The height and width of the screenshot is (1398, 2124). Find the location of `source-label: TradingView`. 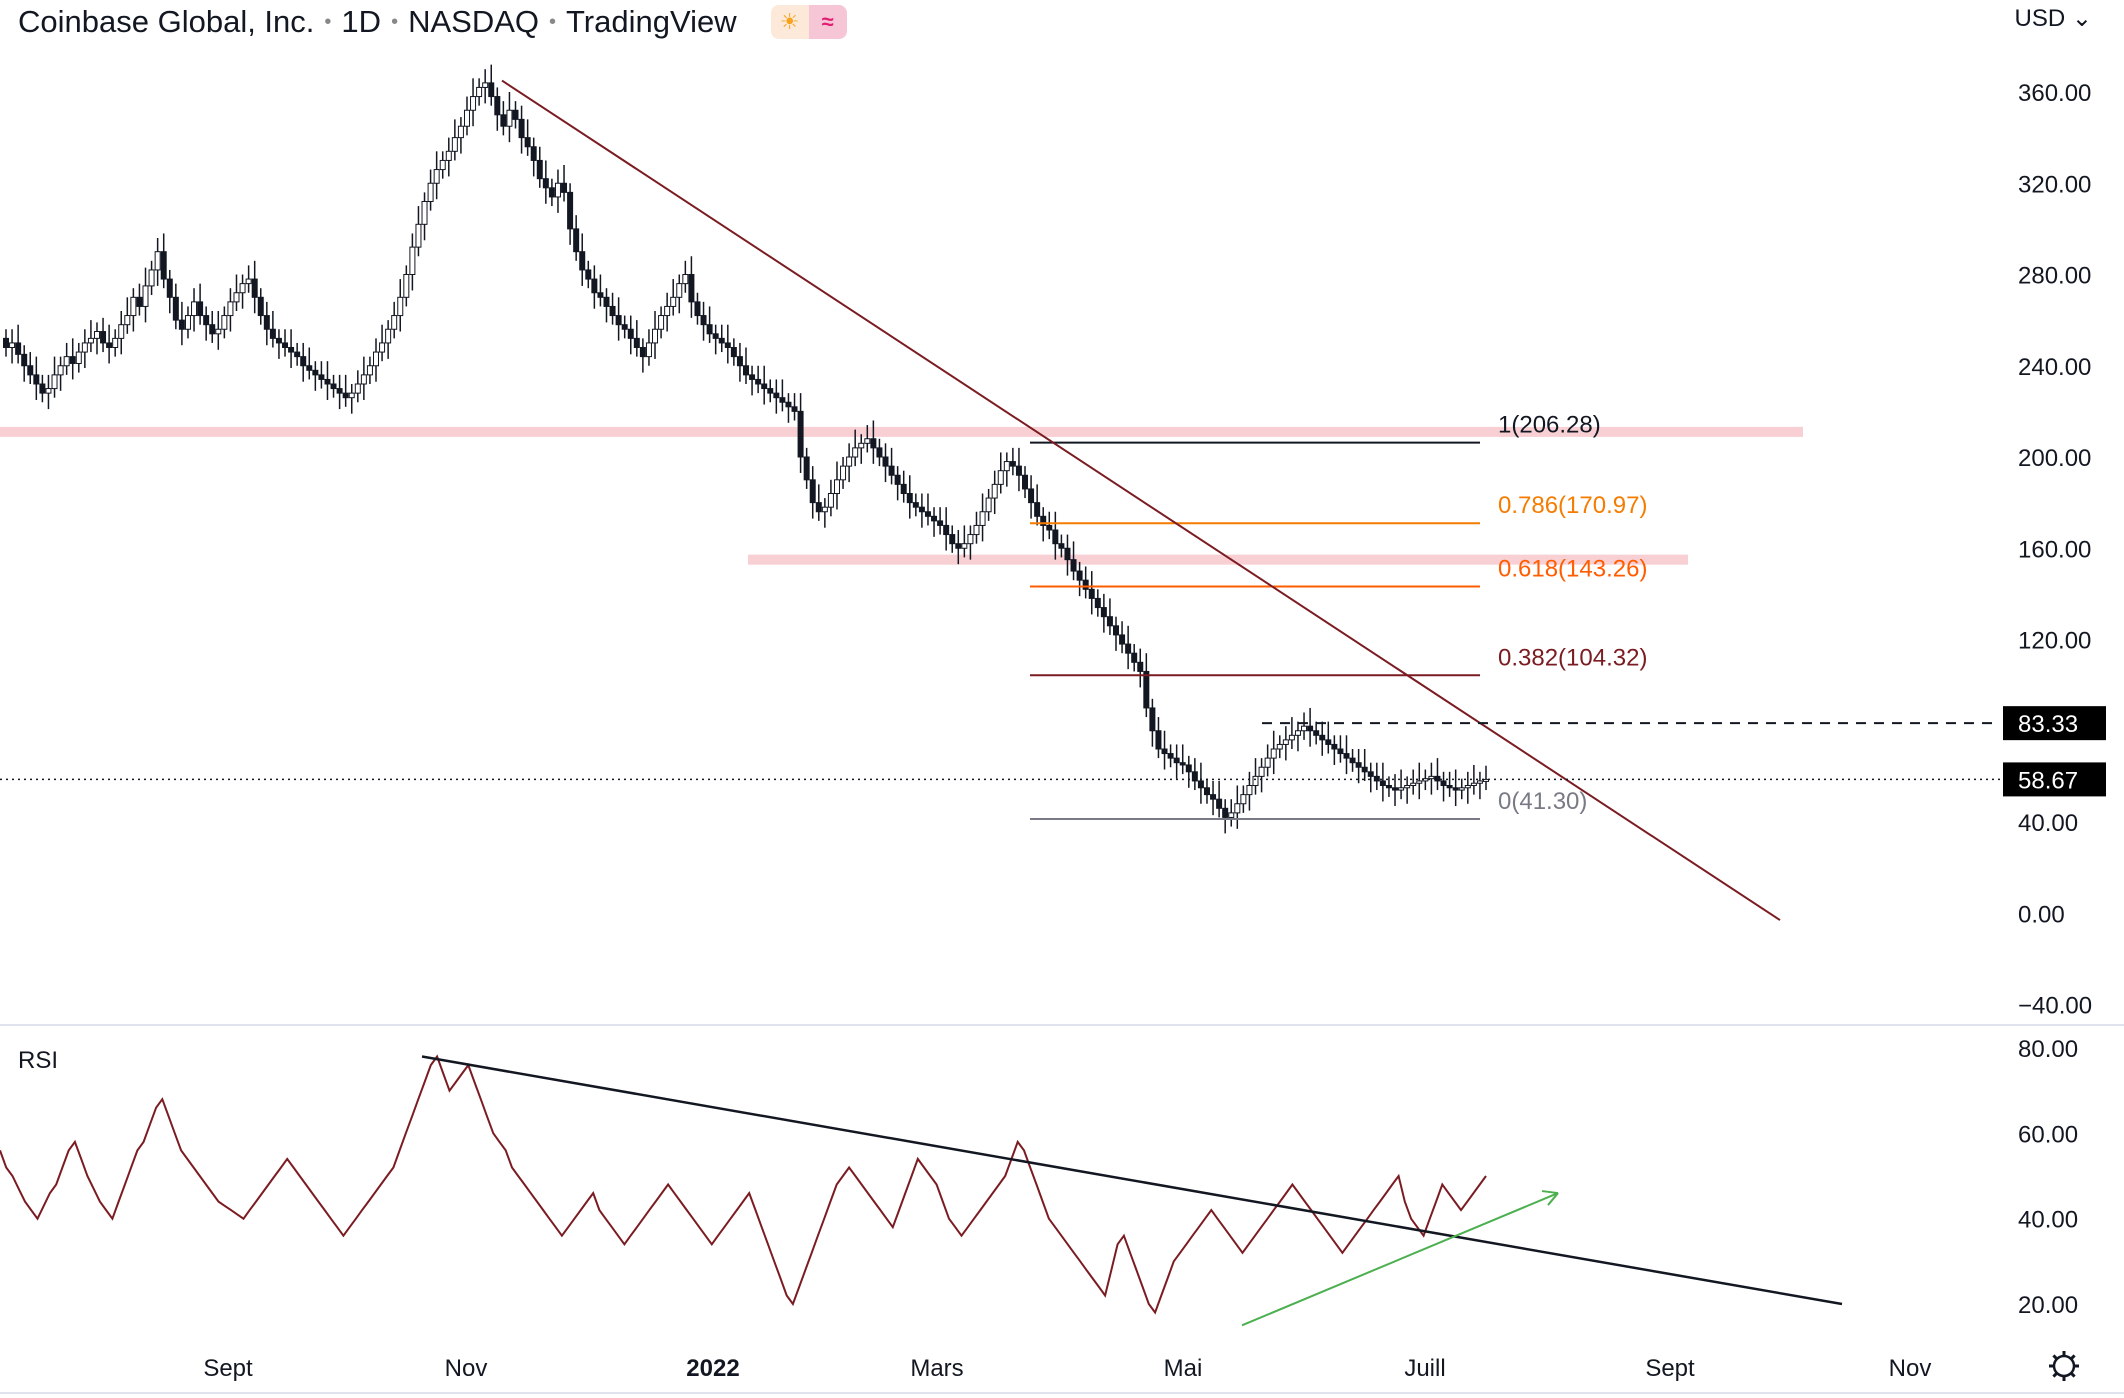

source-label: TradingView is located at coordinates (651, 21).